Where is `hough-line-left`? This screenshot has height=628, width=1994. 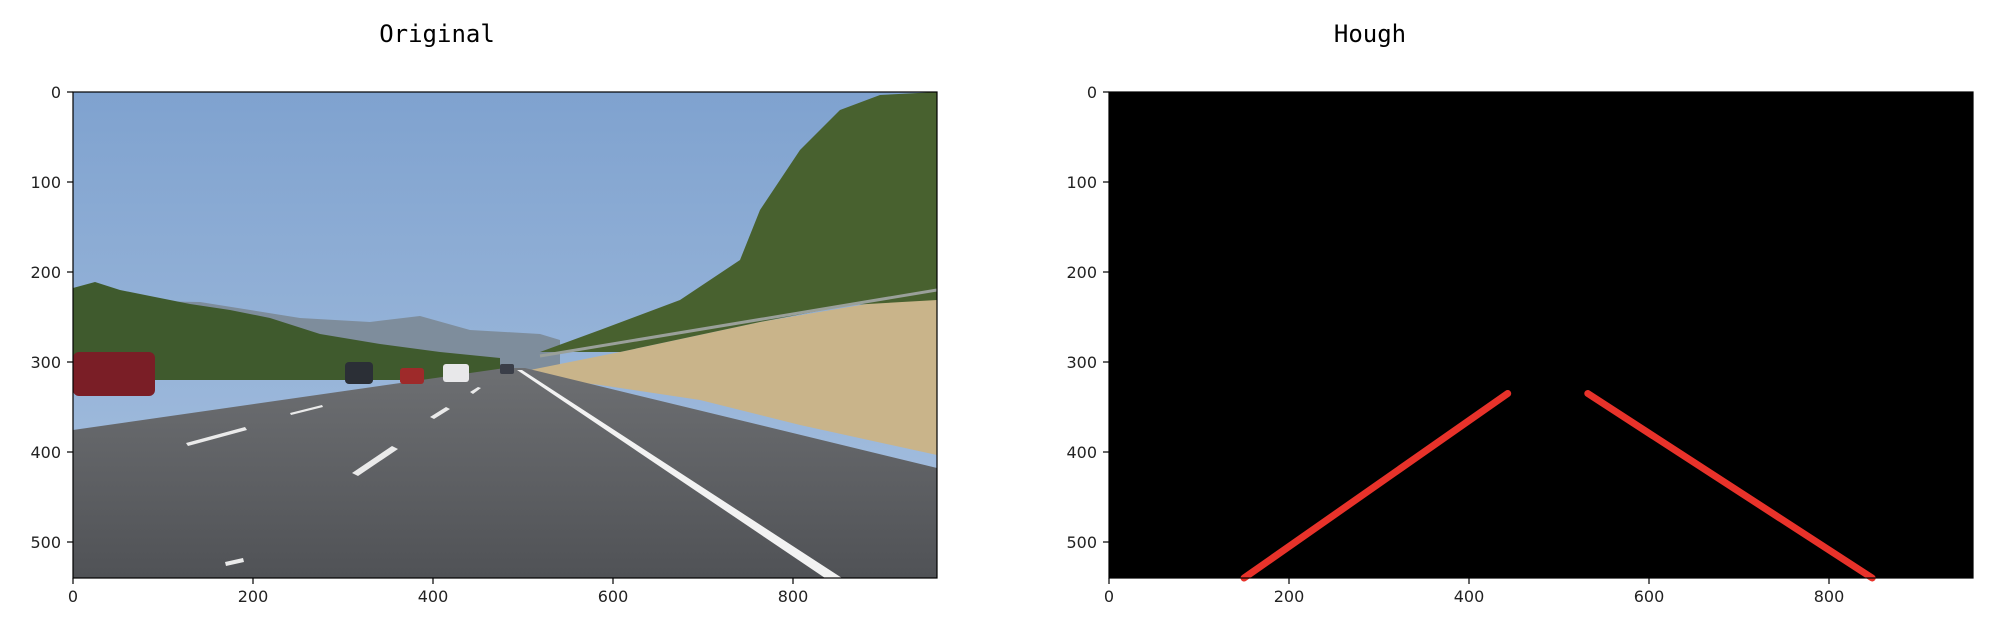 hough-line-left is located at coordinates (1376, 486).